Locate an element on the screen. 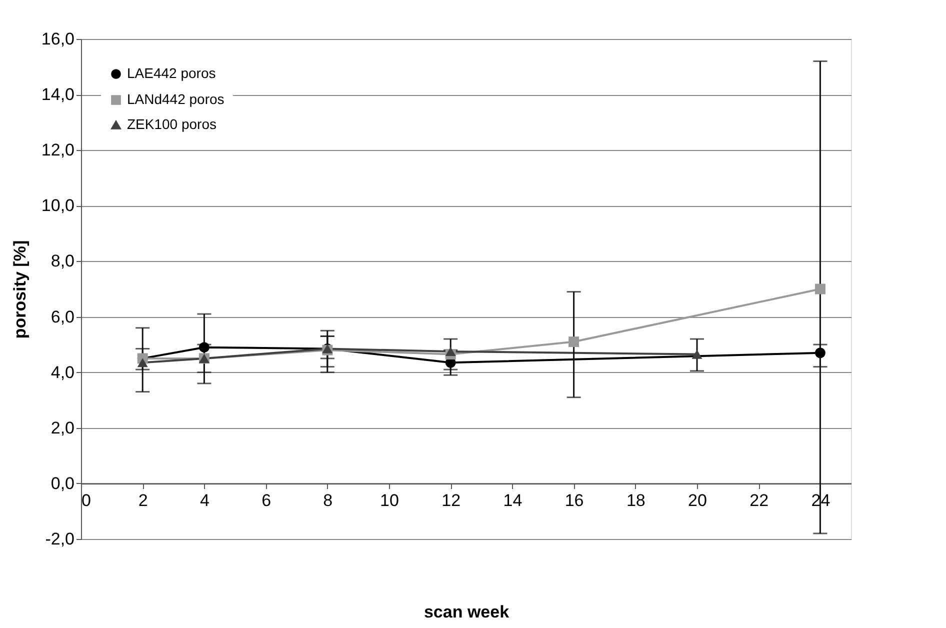 The image size is (946, 628). y-tick-label: 6,0 is located at coordinates (62, 316).